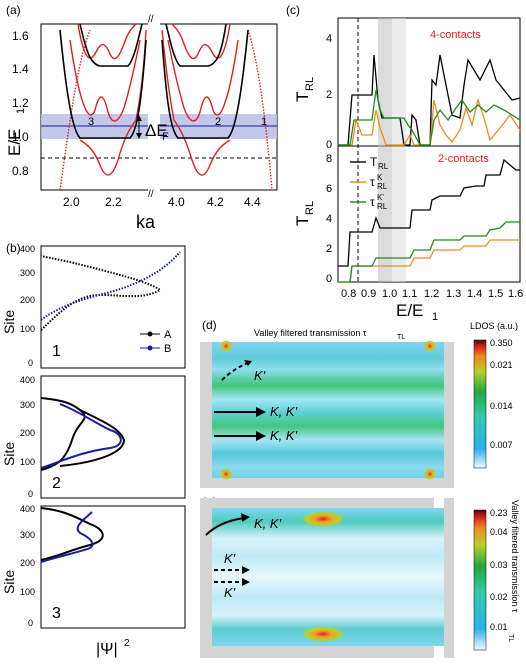 The image size is (526, 665). I want to click on c-ytick: 2, so click(329, 249).